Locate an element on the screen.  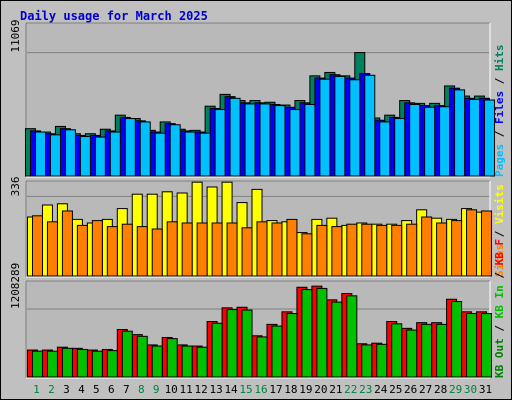
x-tick-label-5: 5 is located at coordinates (96, 389).